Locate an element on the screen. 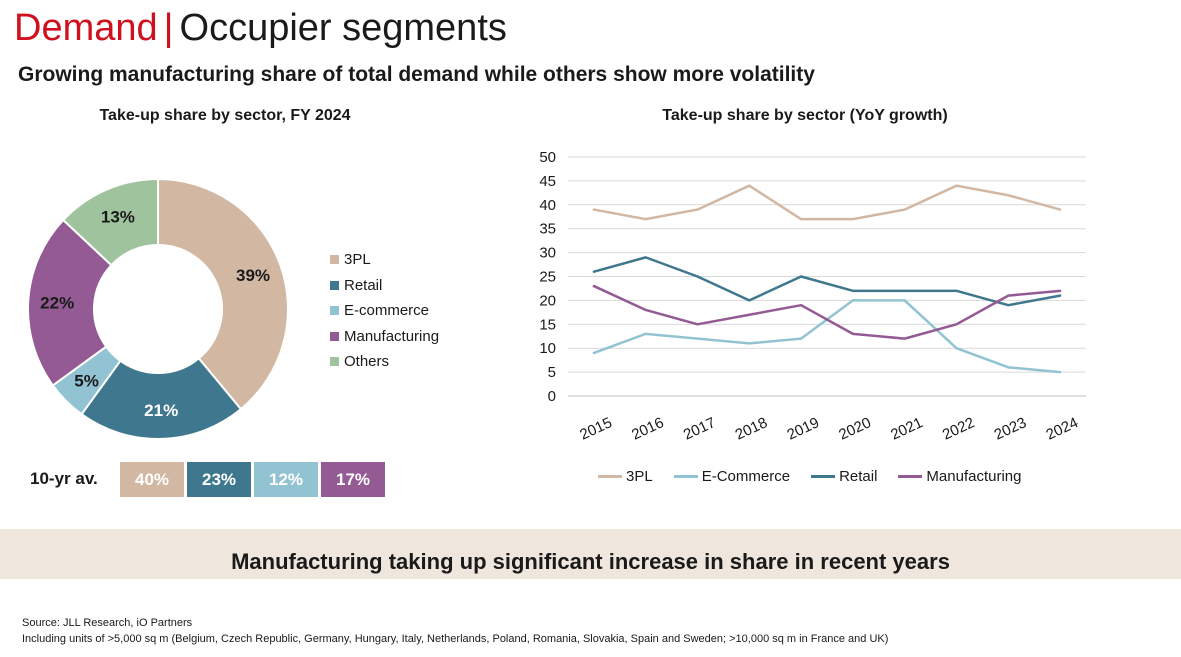 This screenshot has width=1181, height=657. x-tick-label: 2018 is located at coordinates (751, 429).